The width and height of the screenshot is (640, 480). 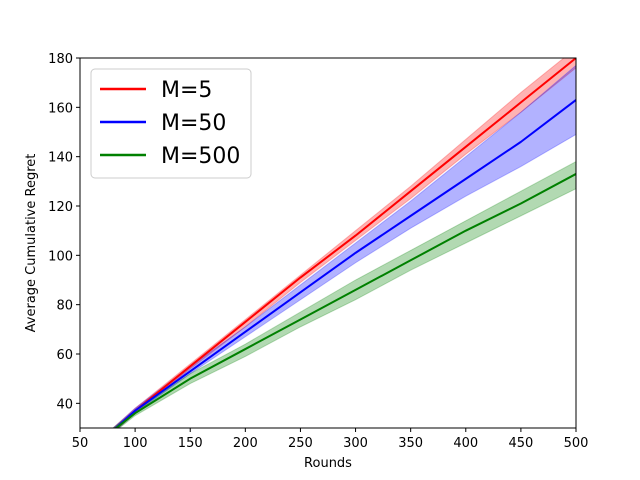 What do you see at coordinates (60, 256) in the screenshot?
I see `y-tick-label: 100` at bounding box center [60, 256].